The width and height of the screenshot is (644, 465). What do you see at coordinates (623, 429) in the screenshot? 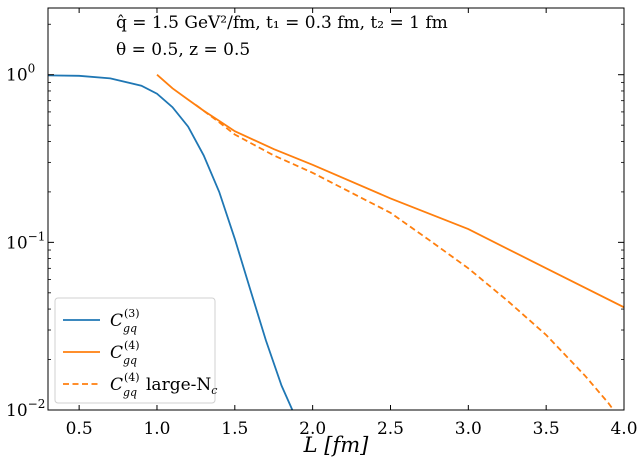
I see `x-tick-label: 4.0` at bounding box center [623, 429].